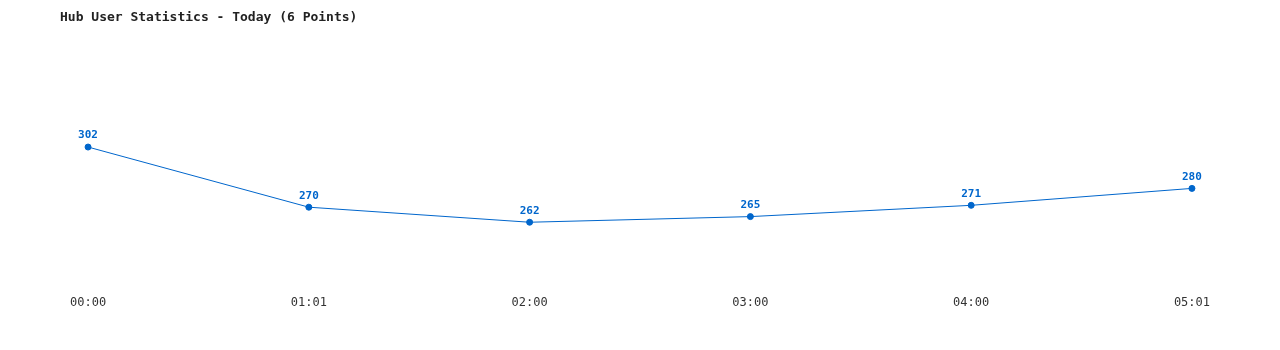 Image resolution: width=1280 pixels, height=350 pixels. I want to click on x-tick-label: 02:00, so click(529, 302).